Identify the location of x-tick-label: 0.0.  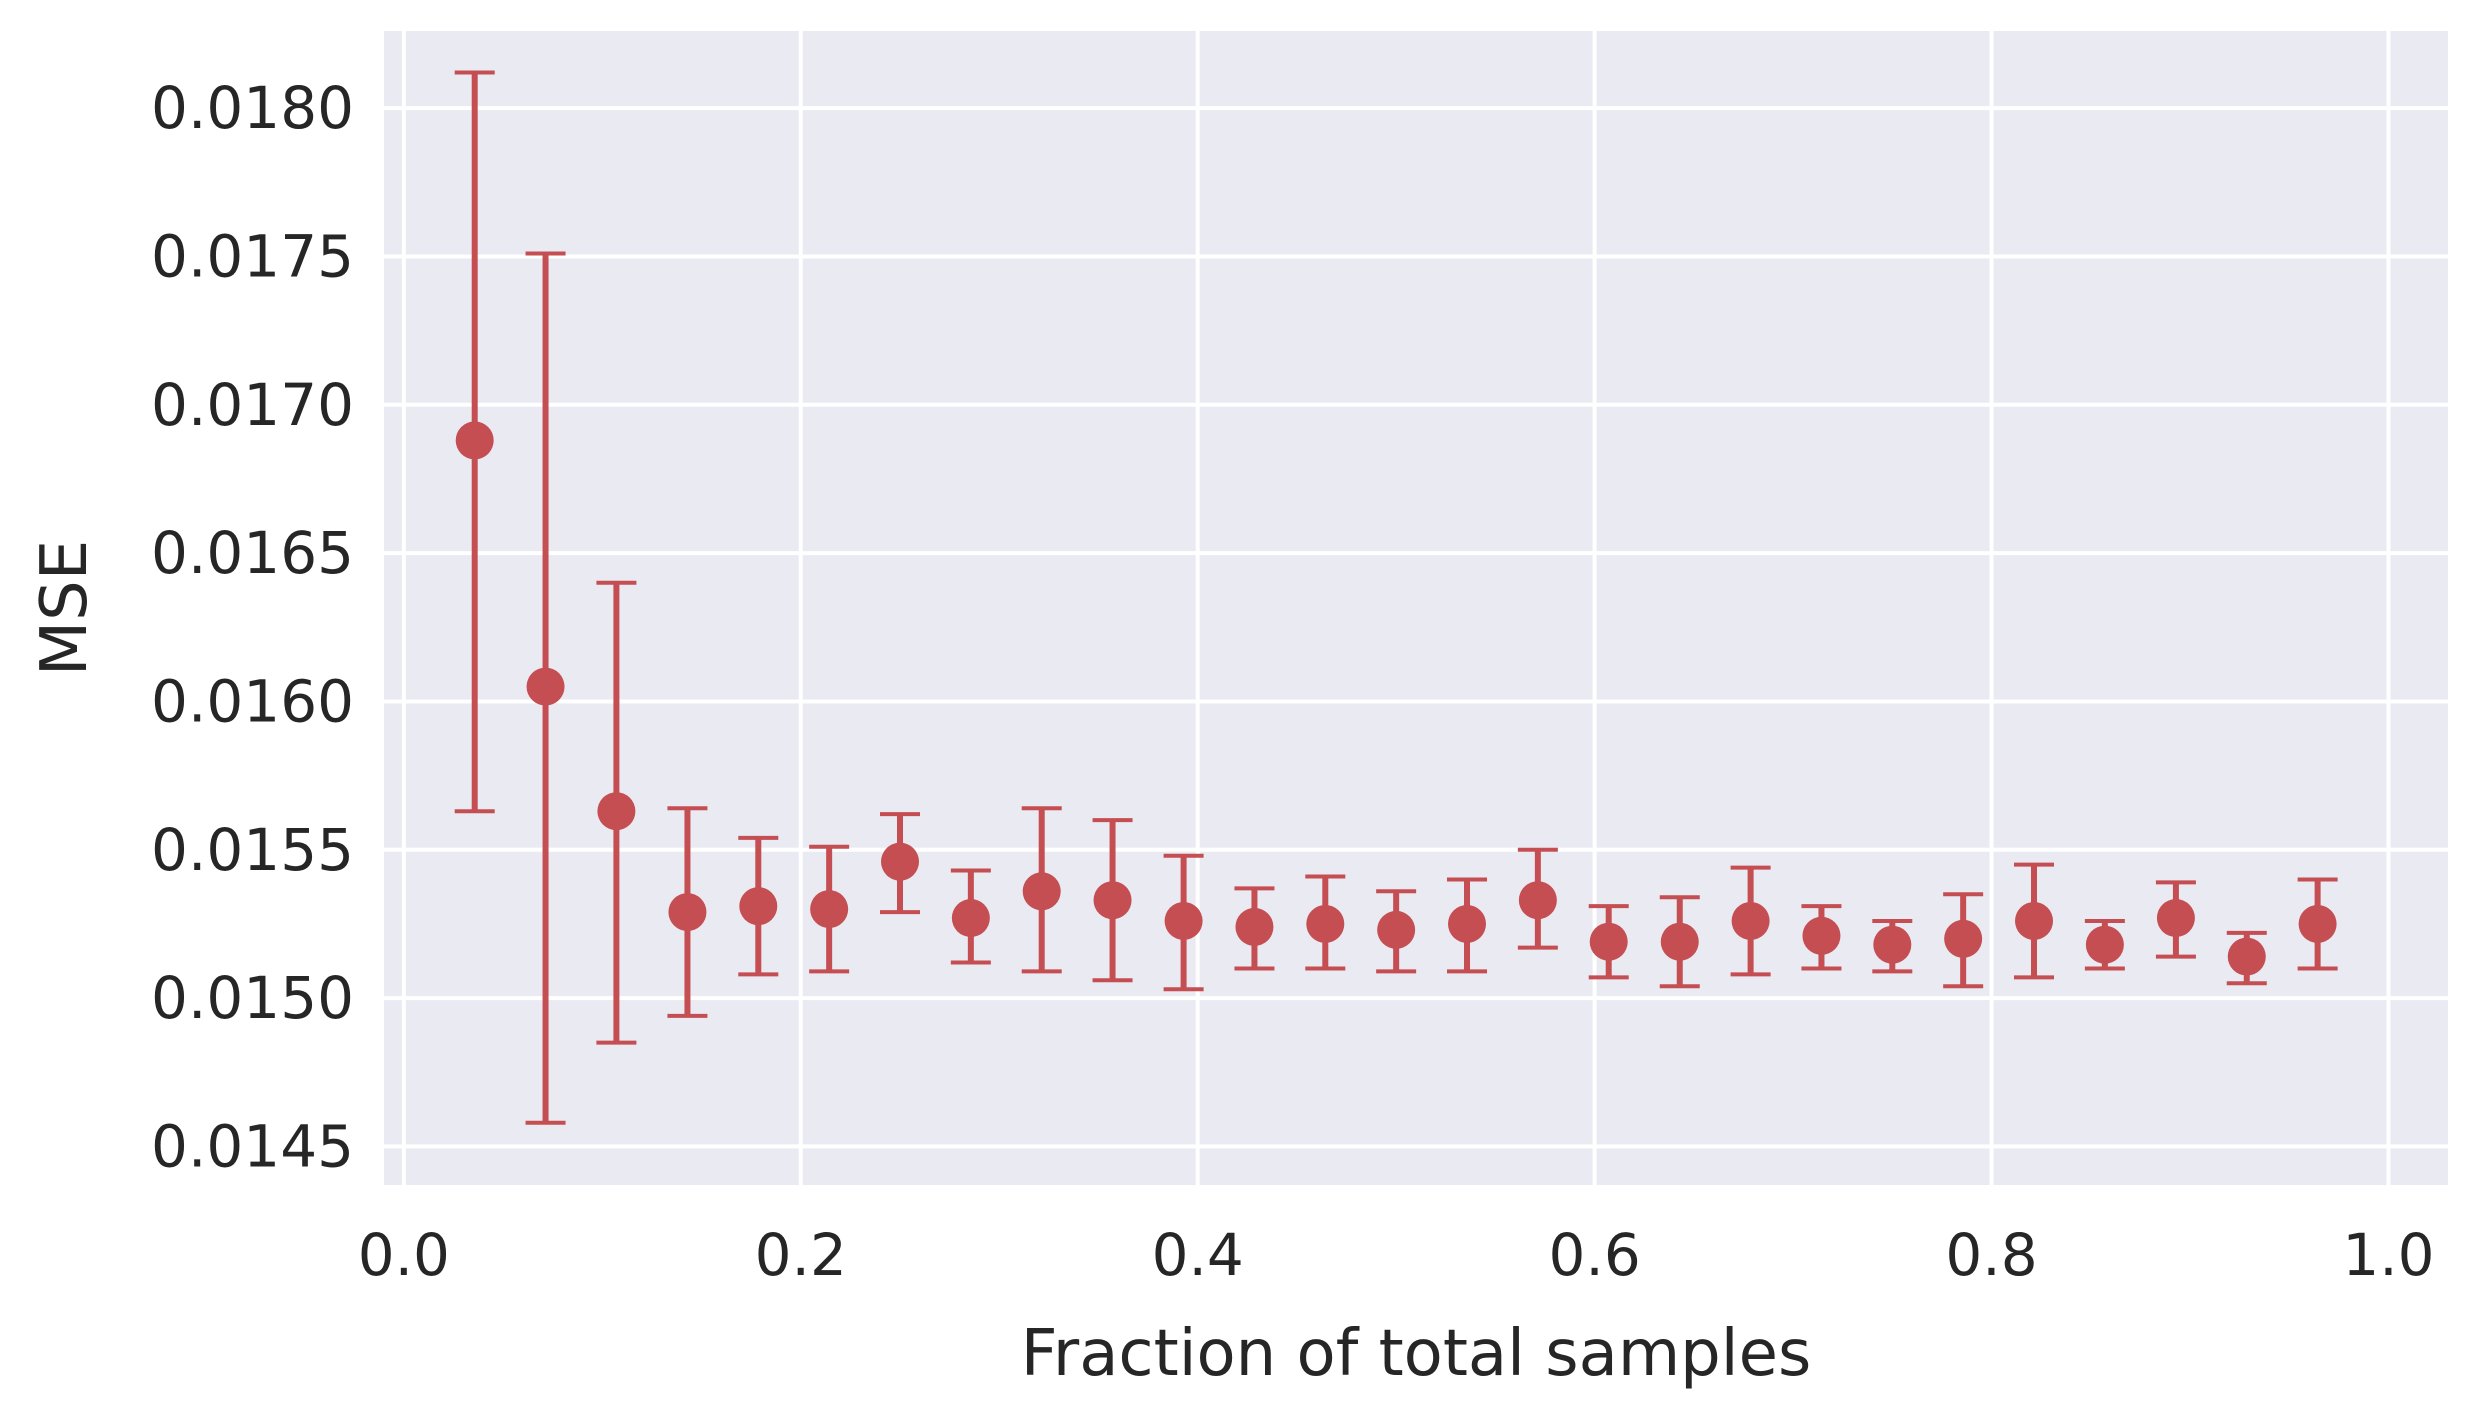
(404, 1255).